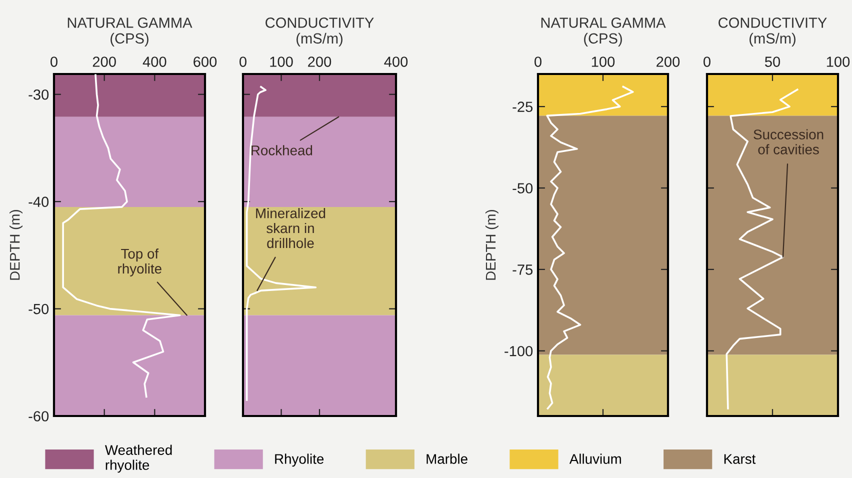  Describe the element at coordinates (447, 459) in the screenshot. I see `legend-label: Marble` at that location.